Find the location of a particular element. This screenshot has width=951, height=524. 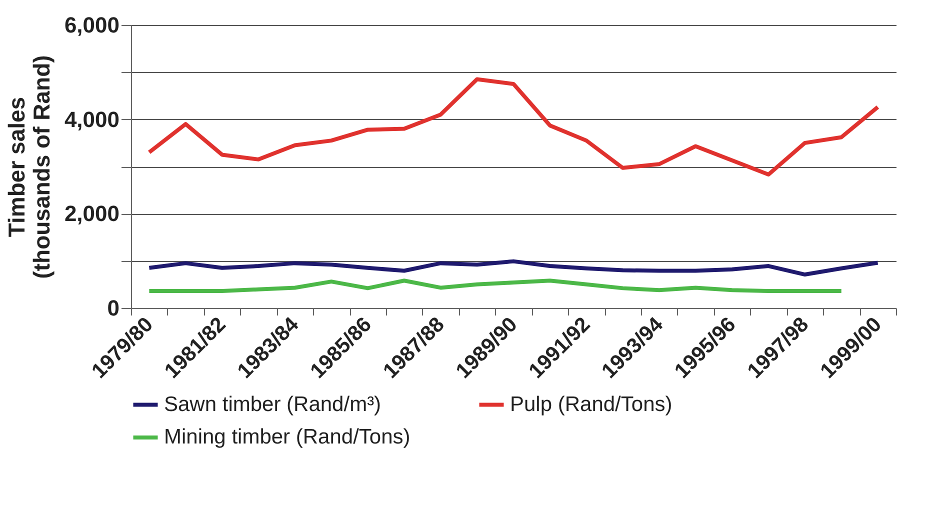

legend-label: Pulp (Rand/Tons) is located at coordinates (591, 404).